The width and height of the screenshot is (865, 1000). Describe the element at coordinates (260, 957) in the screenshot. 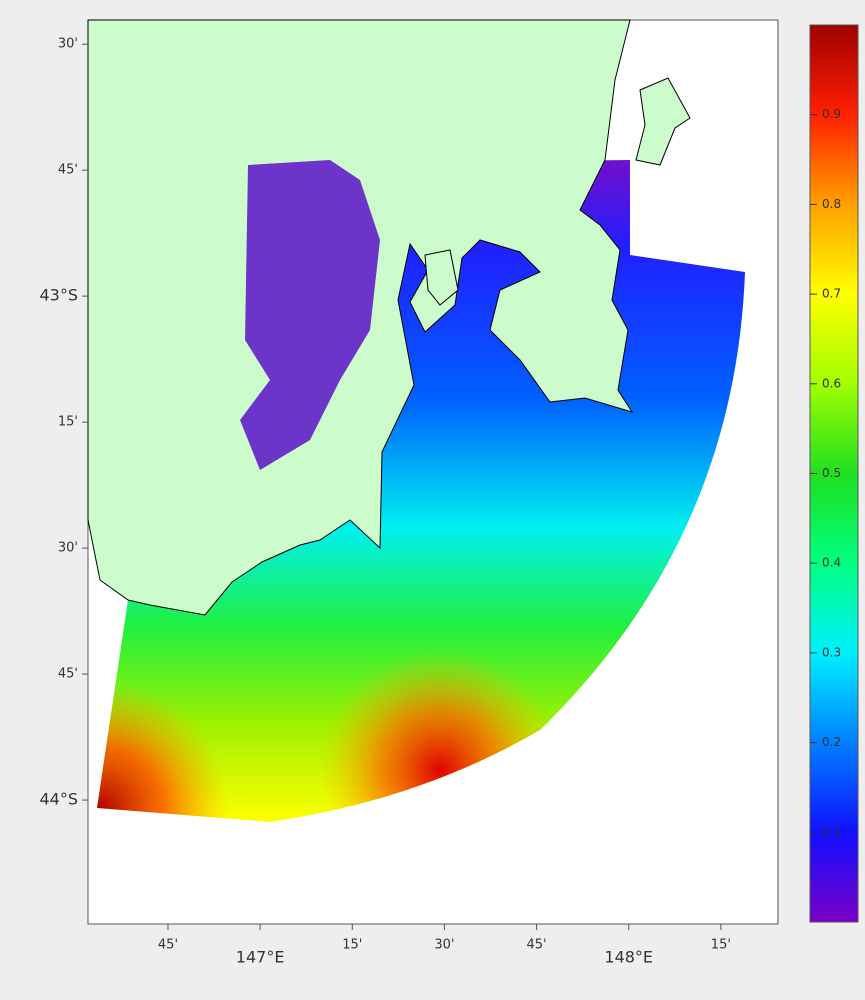

I see `x-tick-label: 147°E` at that location.